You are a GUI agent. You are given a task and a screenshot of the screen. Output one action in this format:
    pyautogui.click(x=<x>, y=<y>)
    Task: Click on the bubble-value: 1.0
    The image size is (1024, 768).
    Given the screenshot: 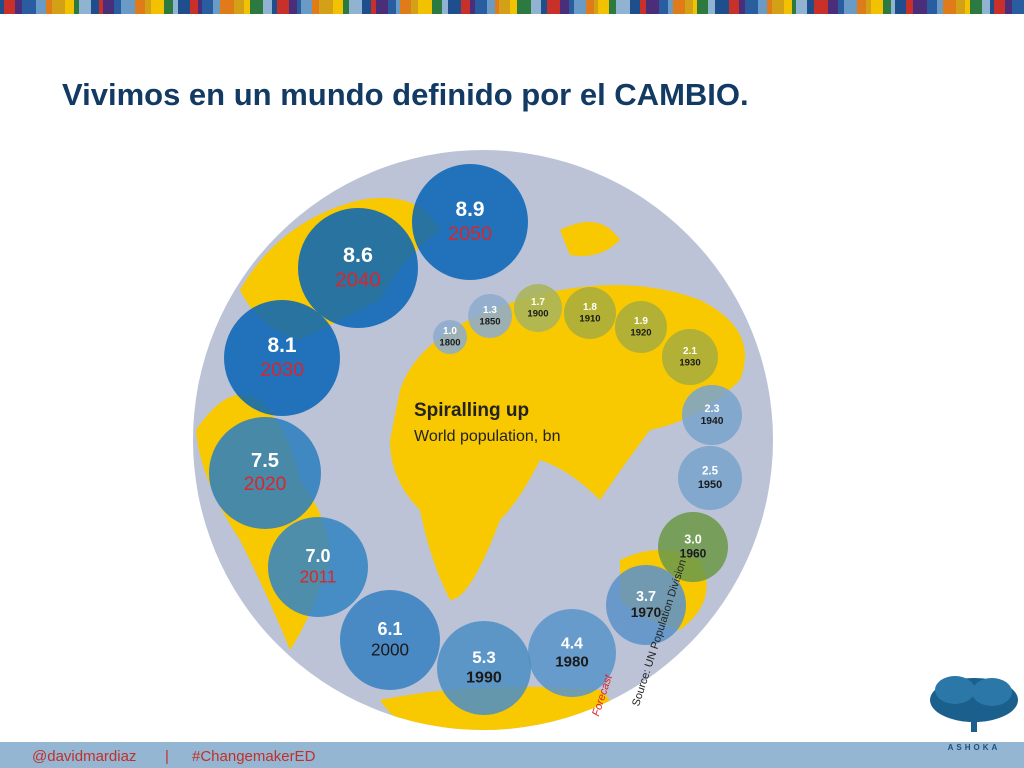 What is the action you would take?
    pyautogui.click(x=450, y=331)
    